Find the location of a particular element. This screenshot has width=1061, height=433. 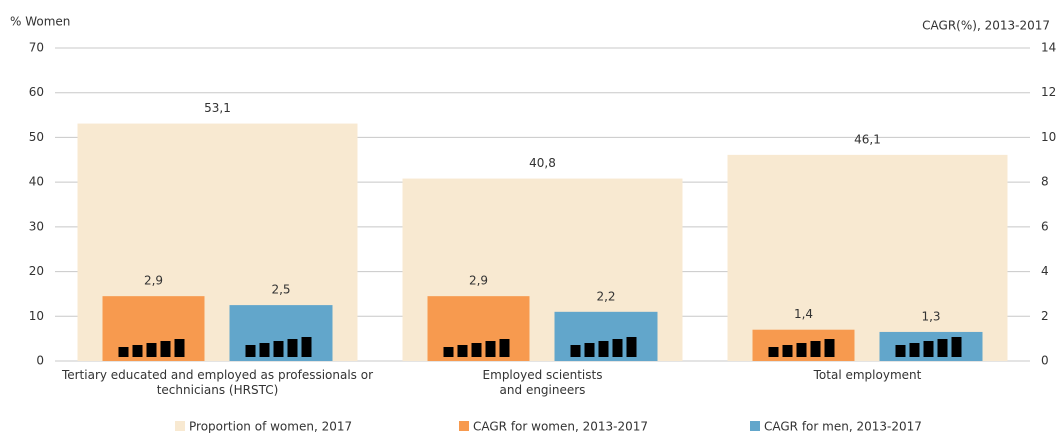

y2-tick-label: 4 is located at coordinates (1045, 271).